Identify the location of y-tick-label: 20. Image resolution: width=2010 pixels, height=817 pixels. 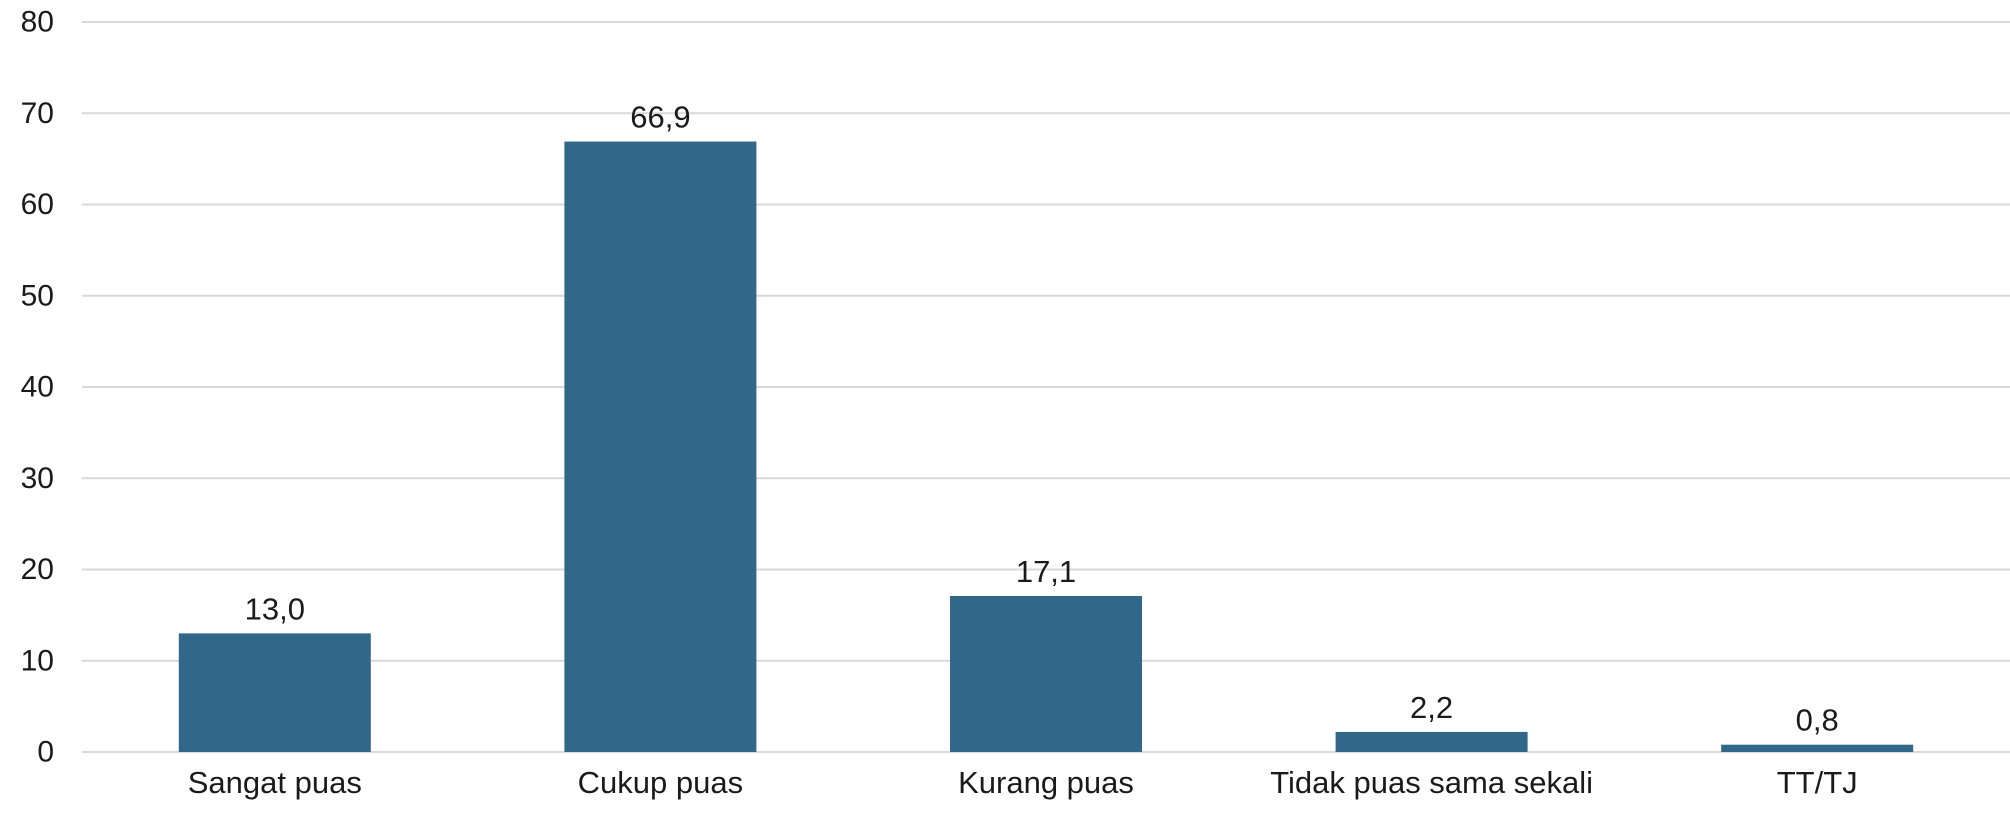
(37, 569).